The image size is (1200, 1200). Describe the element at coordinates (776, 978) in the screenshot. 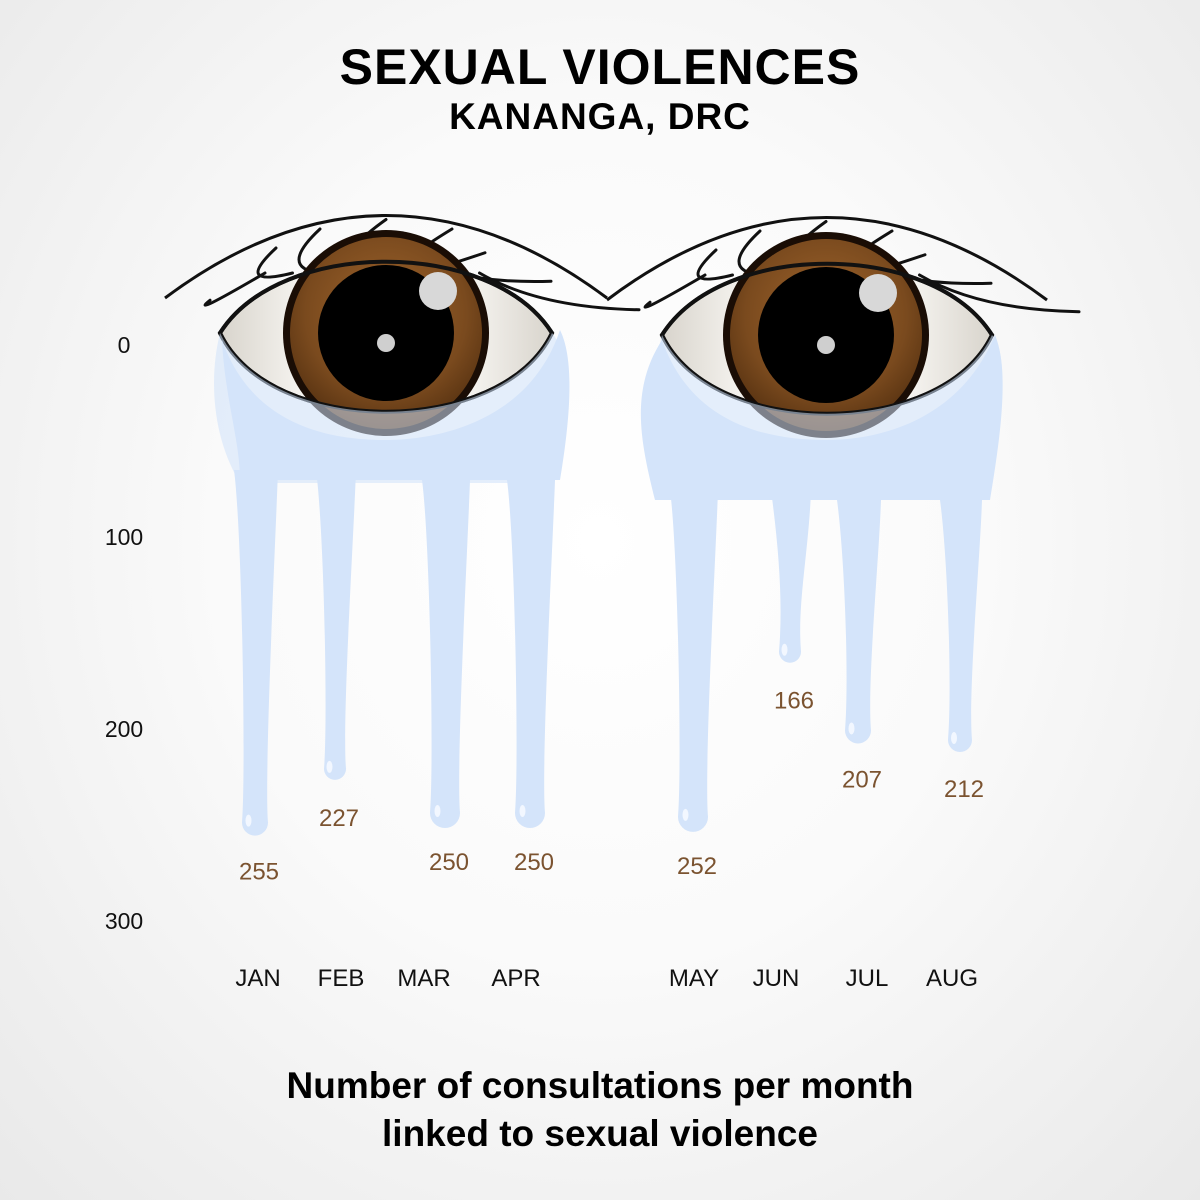

I see `month-label-jun: JUN` at that location.